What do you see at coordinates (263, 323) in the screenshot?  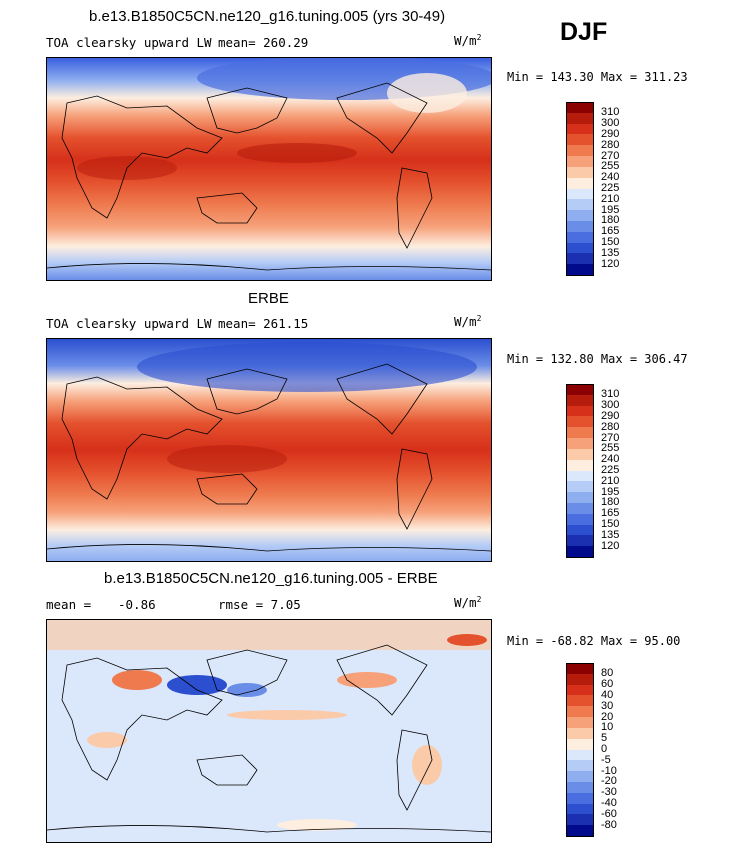 I see `panel2-mean: mean= 261.15` at bounding box center [263, 323].